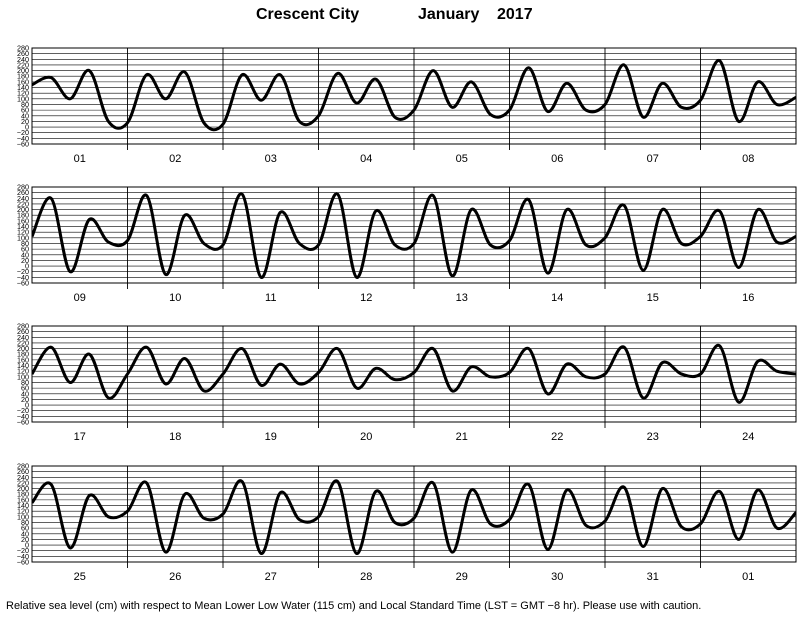 The width and height of the screenshot is (800, 618). I want to click on day-label: 19, so click(271, 437).